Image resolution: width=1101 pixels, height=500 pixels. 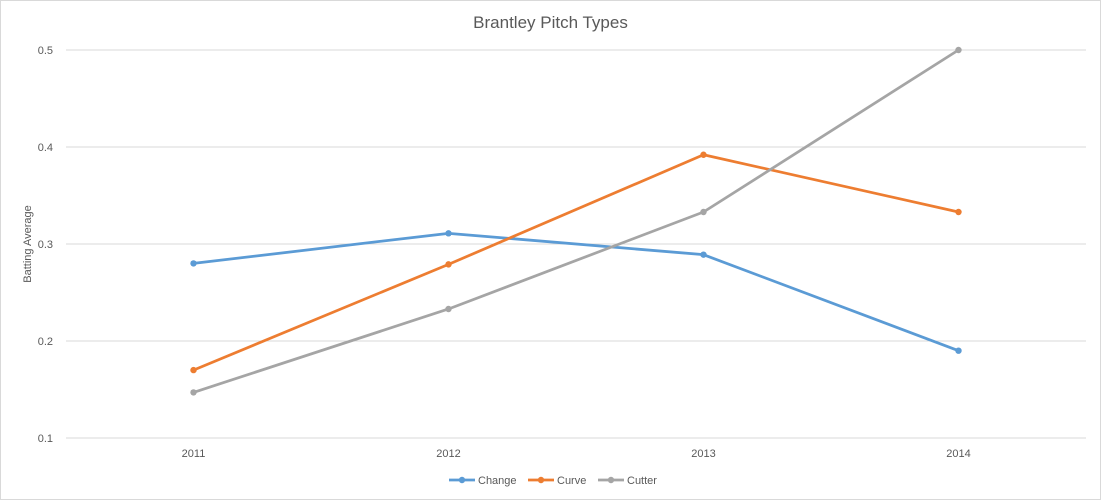 I want to click on legend-label: Change, so click(x=497, y=481).